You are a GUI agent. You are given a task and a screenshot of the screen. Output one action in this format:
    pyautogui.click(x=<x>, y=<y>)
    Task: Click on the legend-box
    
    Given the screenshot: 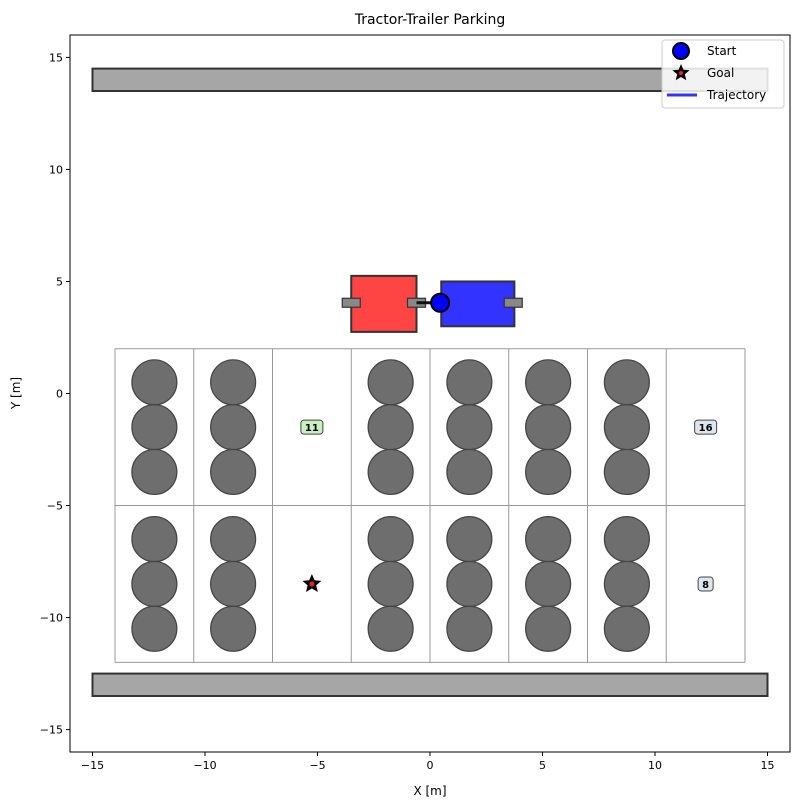 What is the action you would take?
    pyautogui.click(x=723, y=74)
    